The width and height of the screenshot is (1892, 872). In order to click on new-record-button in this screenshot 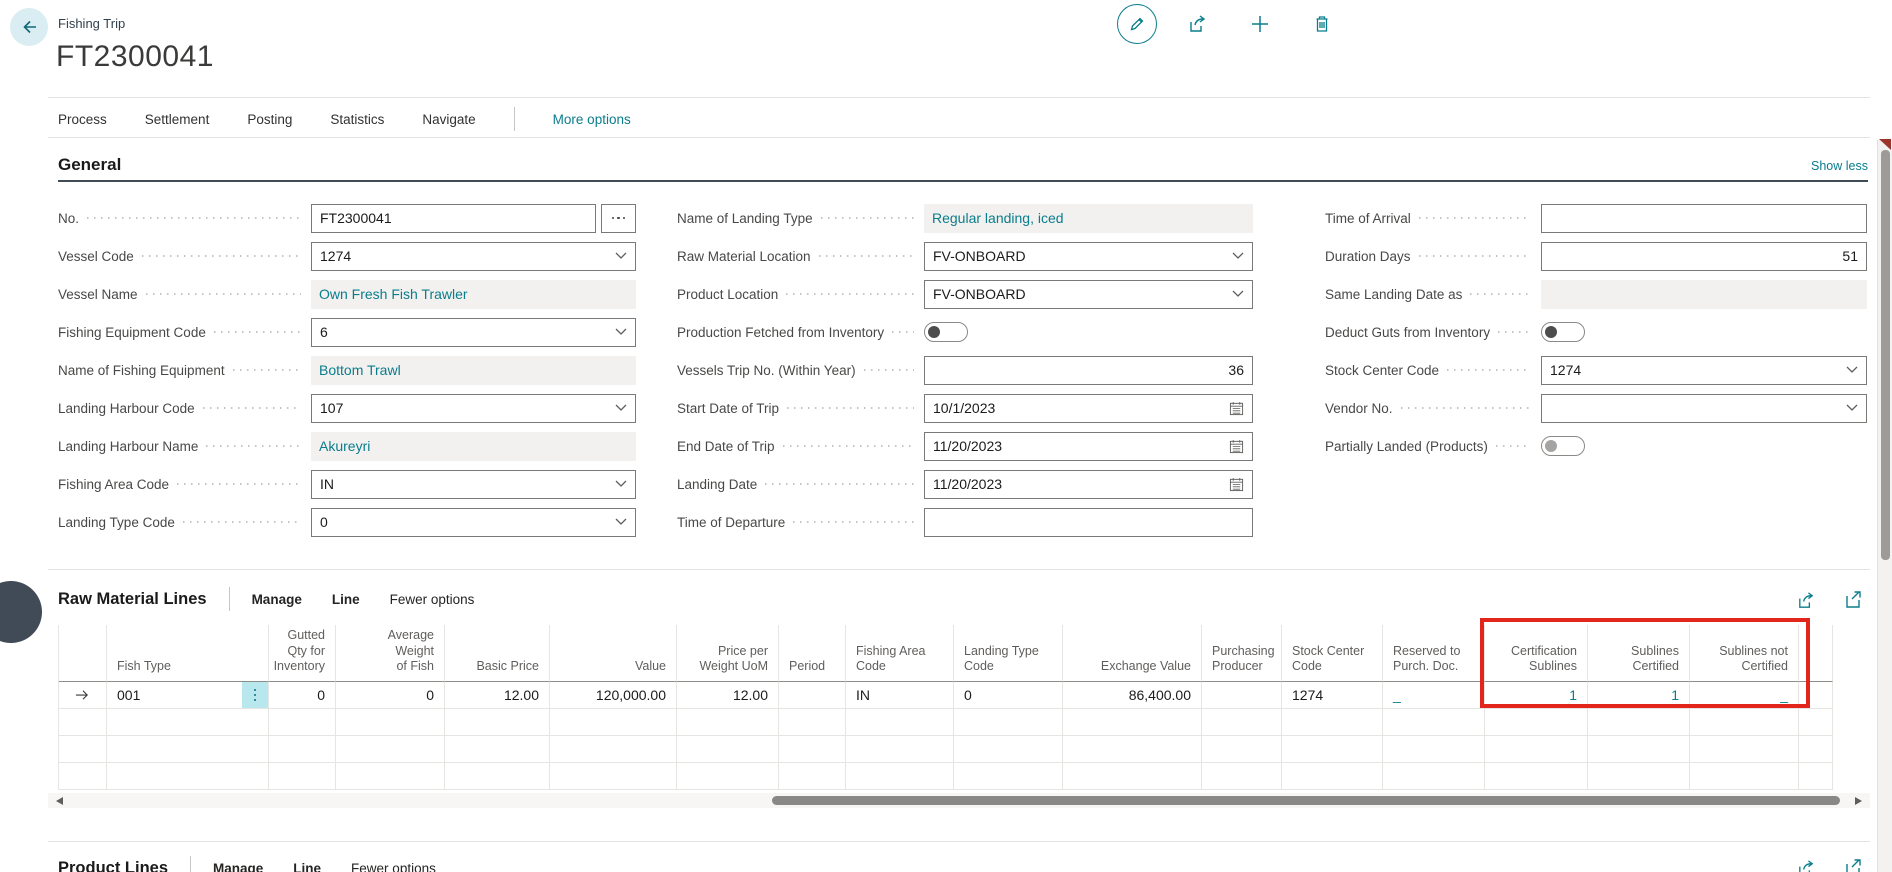, I will do `click(1260, 24)`.